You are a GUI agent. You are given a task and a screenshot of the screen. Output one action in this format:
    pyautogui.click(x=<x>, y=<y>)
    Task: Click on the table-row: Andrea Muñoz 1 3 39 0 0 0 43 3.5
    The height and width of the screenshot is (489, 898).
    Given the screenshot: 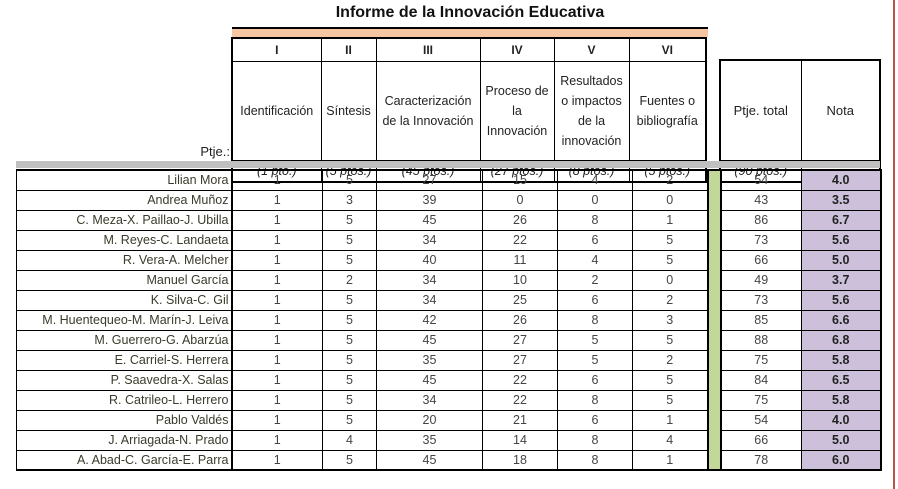 What is the action you would take?
    pyautogui.click(x=449, y=200)
    